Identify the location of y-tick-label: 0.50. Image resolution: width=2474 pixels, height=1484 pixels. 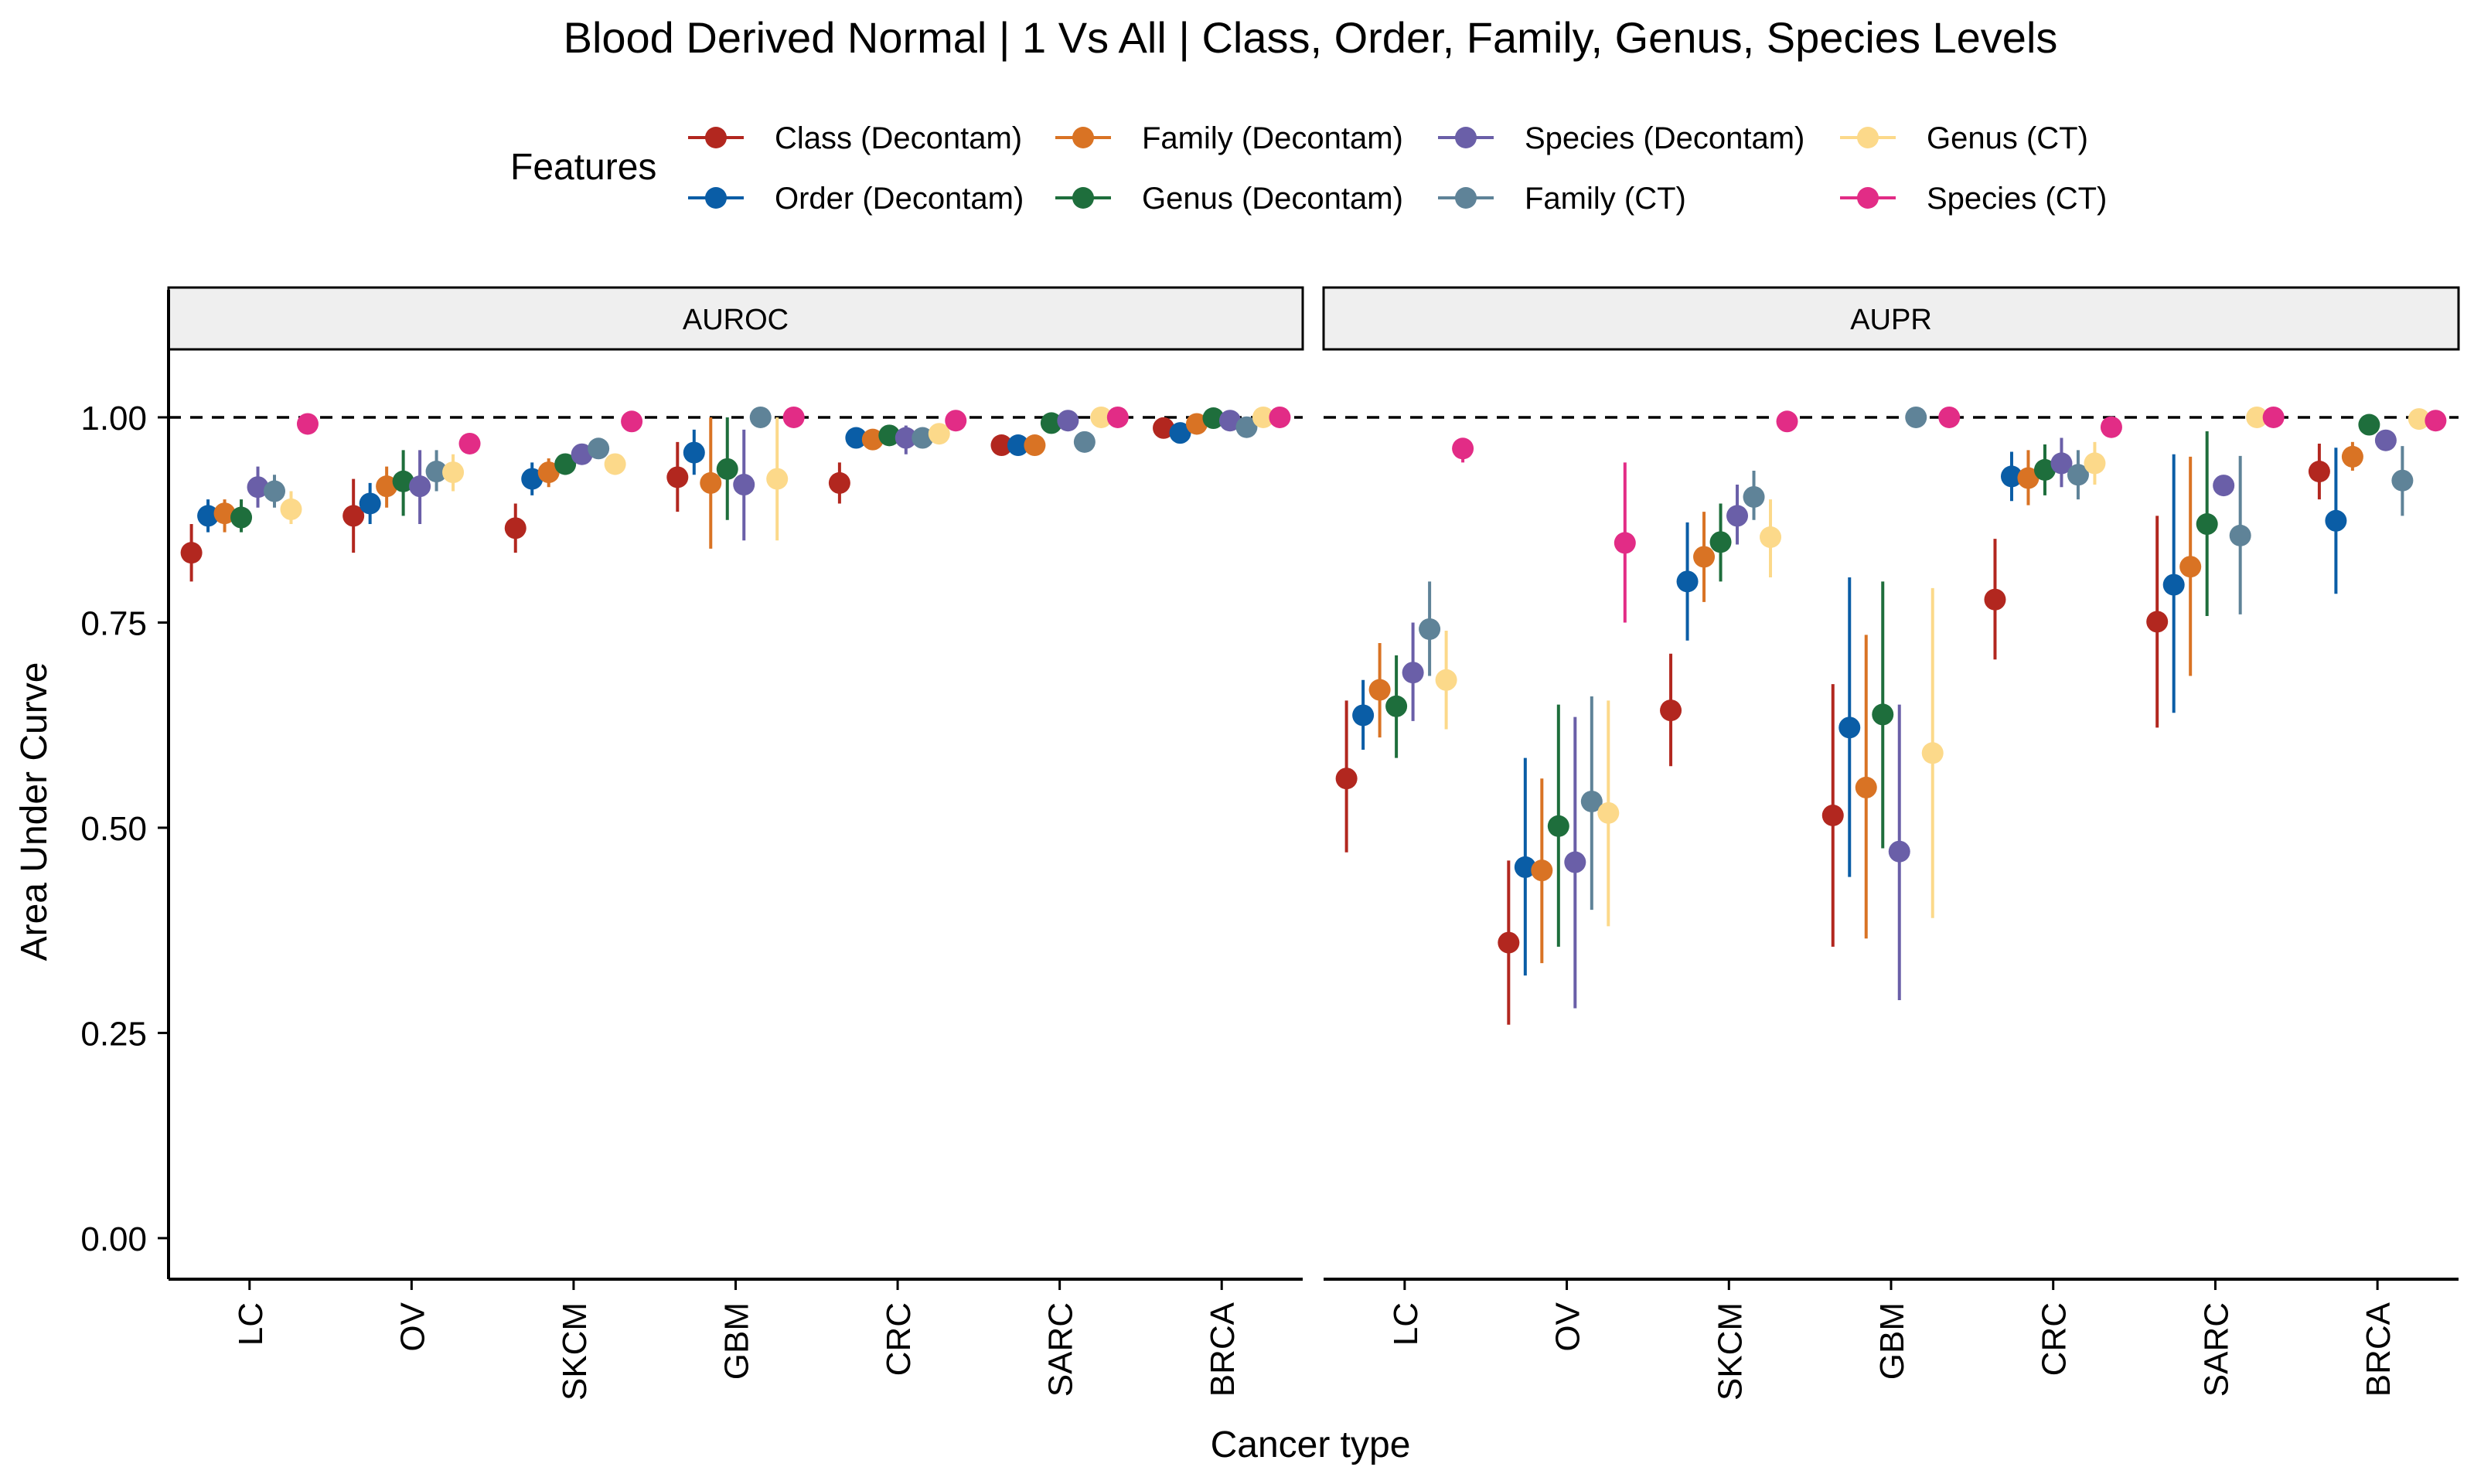
(113, 829).